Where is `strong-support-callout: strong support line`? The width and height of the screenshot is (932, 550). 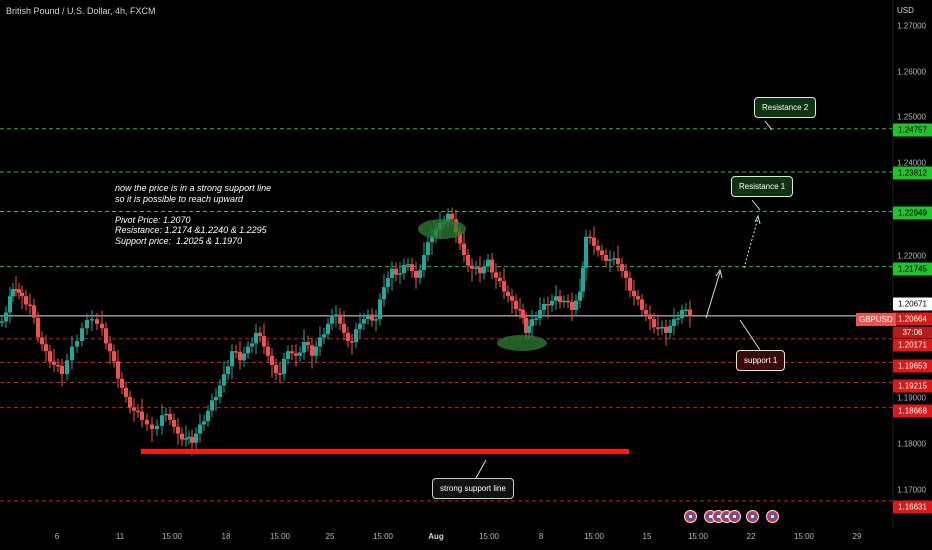 strong-support-callout: strong support line is located at coordinates (473, 488).